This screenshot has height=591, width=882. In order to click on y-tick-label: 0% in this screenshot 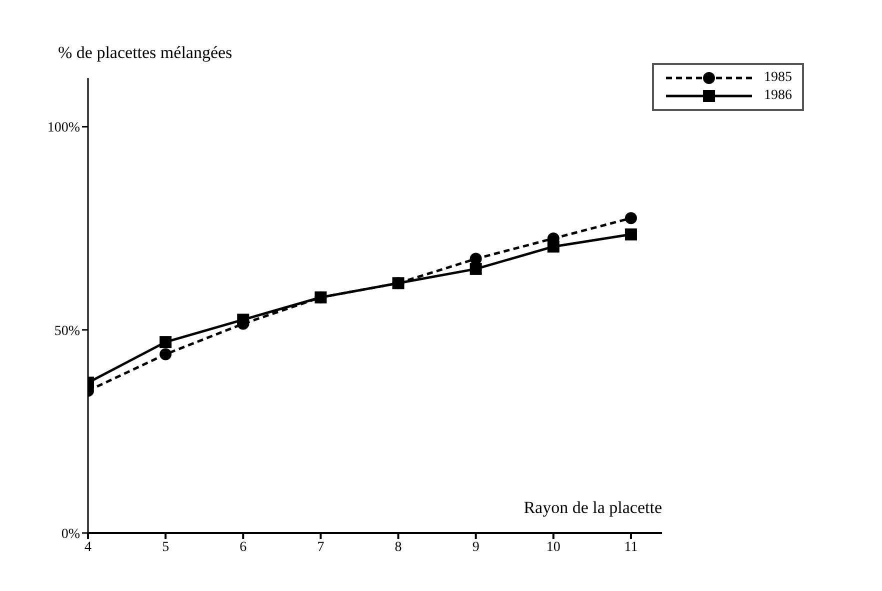, I will do `click(70, 534)`.